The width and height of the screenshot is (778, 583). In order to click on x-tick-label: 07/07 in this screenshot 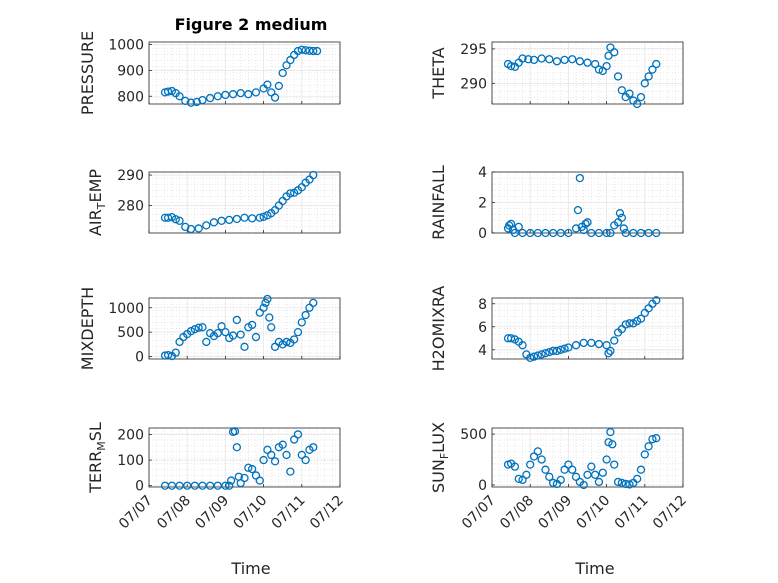, I will do `click(479, 513)`.